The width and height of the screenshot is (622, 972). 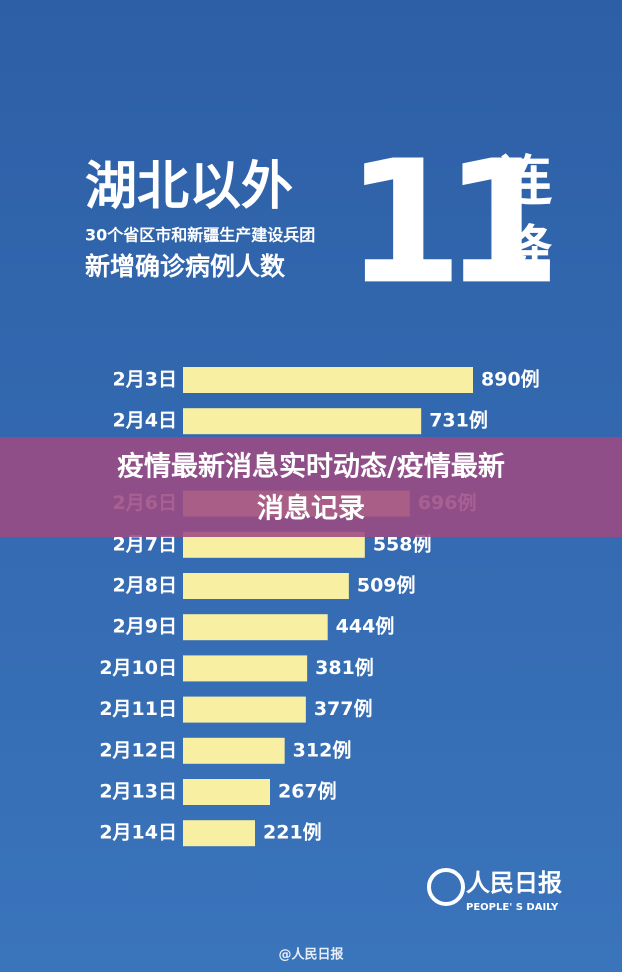 What do you see at coordinates (512, 907) in the screenshot?
I see `logo-english: PEOPLE' S DAILY` at bounding box center [512, 907].